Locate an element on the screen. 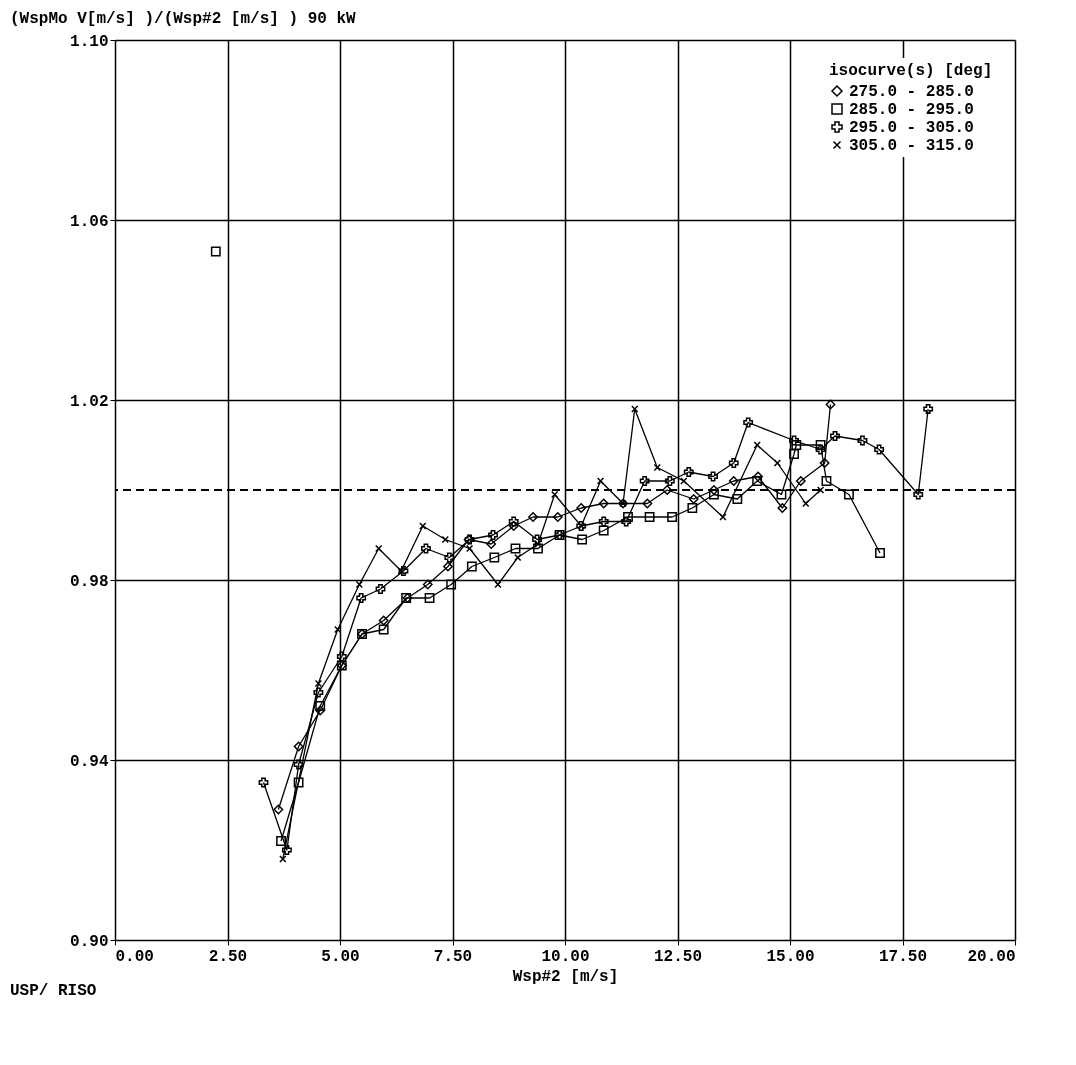 This screenshot has width=1076, height=1065. x-tick-label: 5.00 is located at coordinates (340, 956).